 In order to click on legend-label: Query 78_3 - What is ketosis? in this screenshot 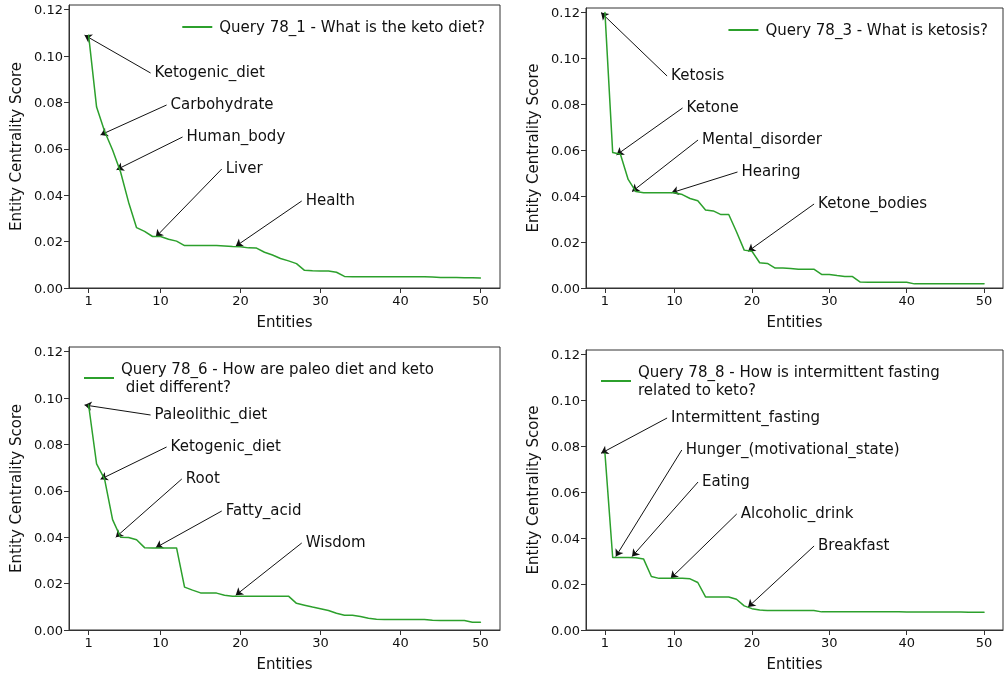, I will do `click(876, 30)`.